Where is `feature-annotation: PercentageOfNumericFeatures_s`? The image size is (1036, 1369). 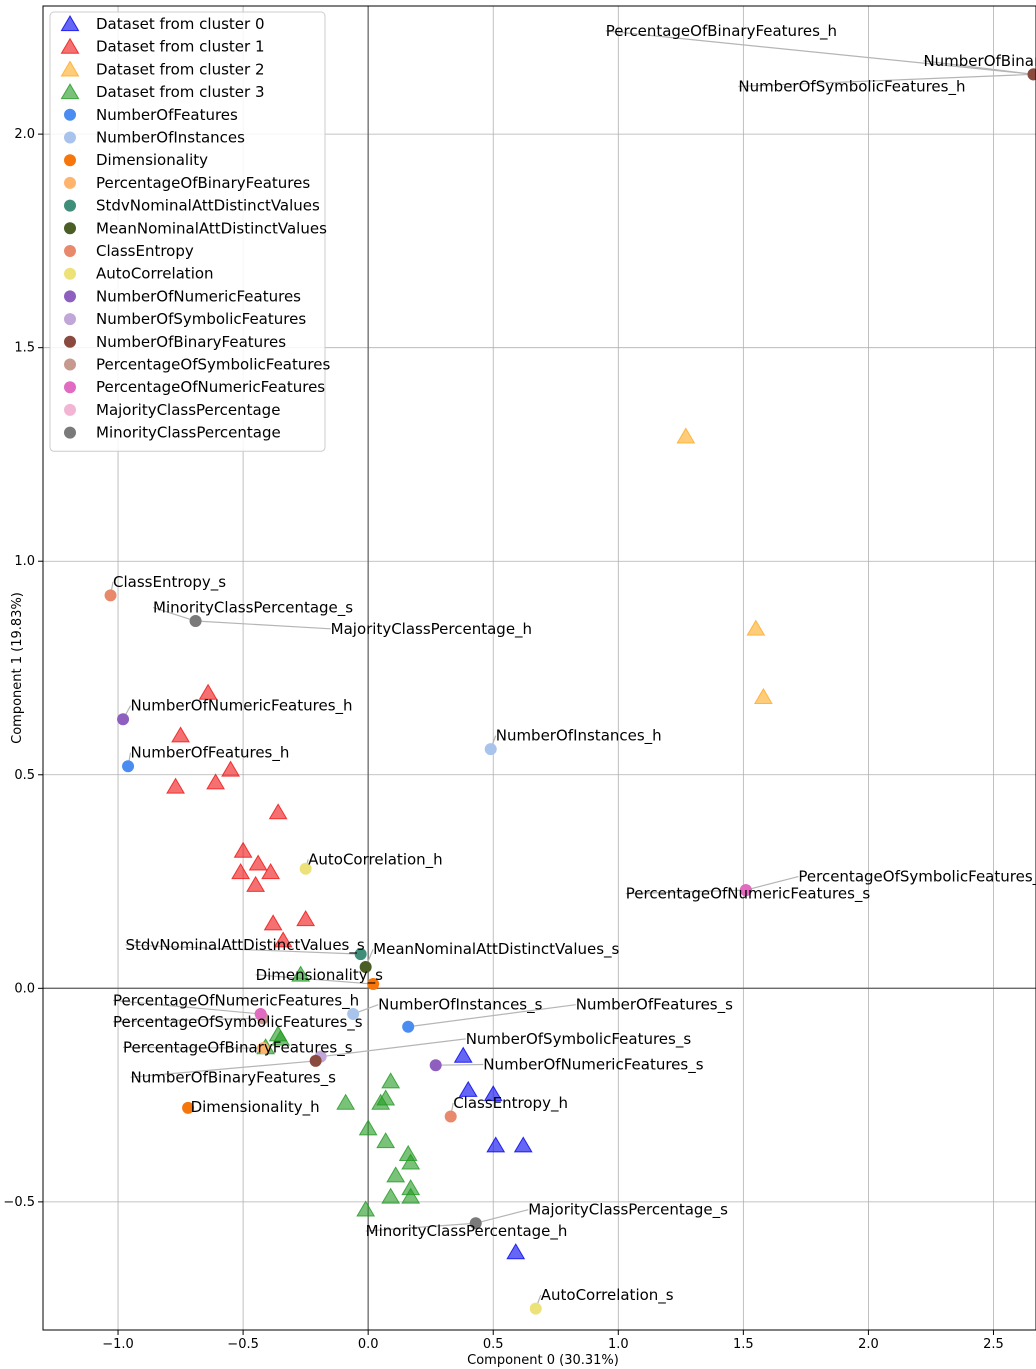
feature-annotation: PercentageOfNumericFeatures_s is located at coordinates (748, 894).